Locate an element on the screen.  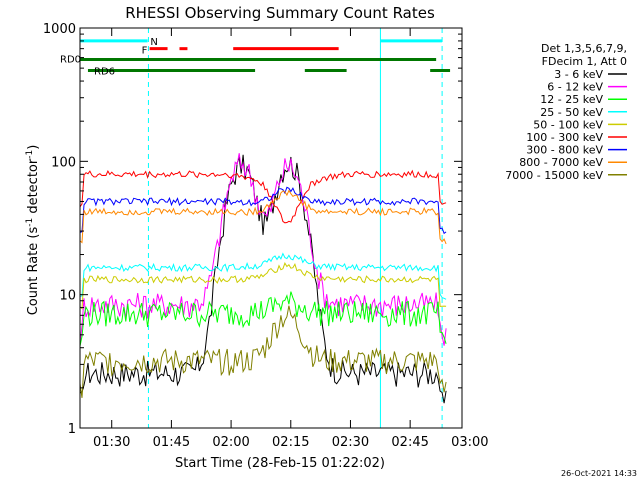
flag-label-rd0: RD0 is located at coordinates (70, 60).